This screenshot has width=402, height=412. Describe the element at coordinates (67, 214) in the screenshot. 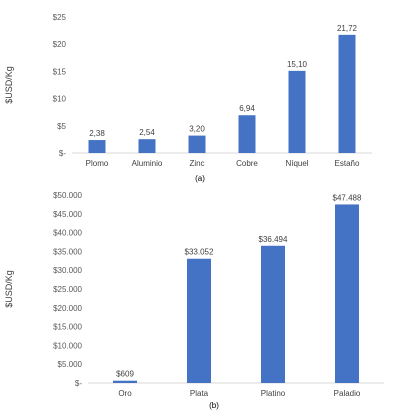

I see `y-tick-label: $45.000` at that location.